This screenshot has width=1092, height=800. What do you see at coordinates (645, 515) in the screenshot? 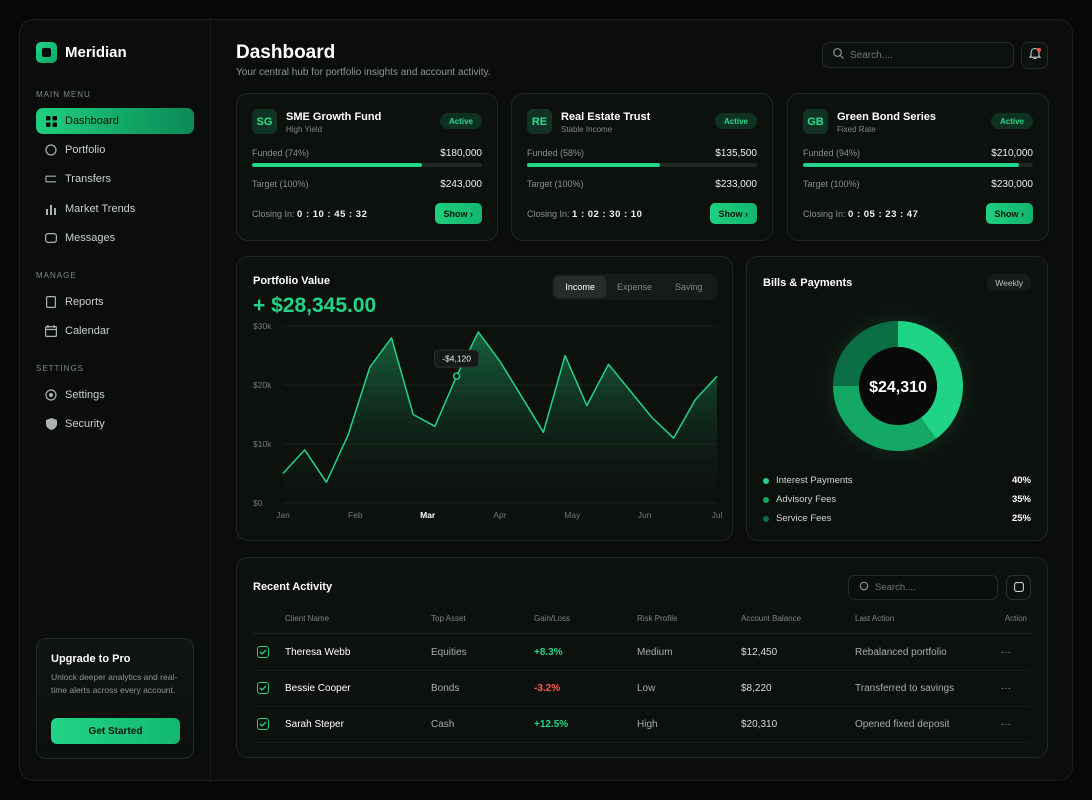
I see `x-tick-label: Jun` at bounding box center [645, 515].